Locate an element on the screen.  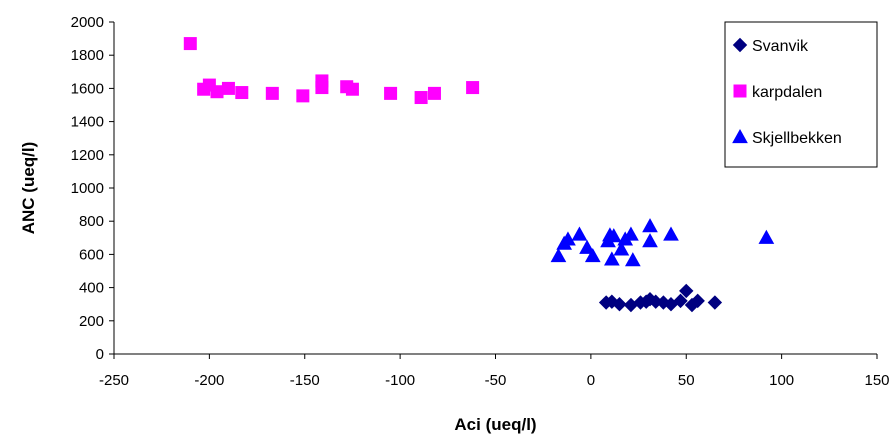
legend-label-karpdalen: karpdalen is located at coordinates (787, 92).